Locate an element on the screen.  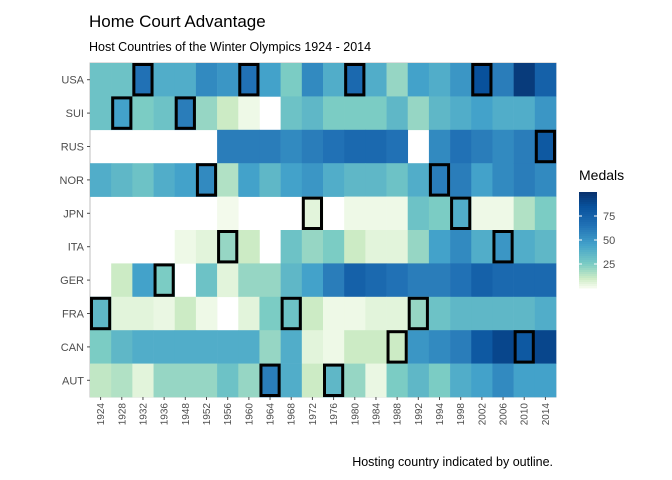
x-tick-label: 1988 is located at coordinates (398, 414).